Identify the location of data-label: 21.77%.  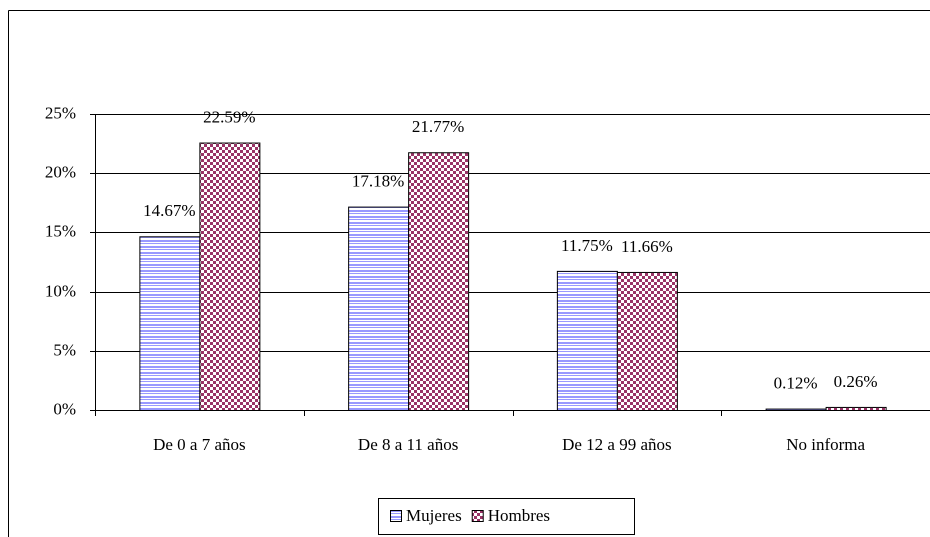
(438, 126).